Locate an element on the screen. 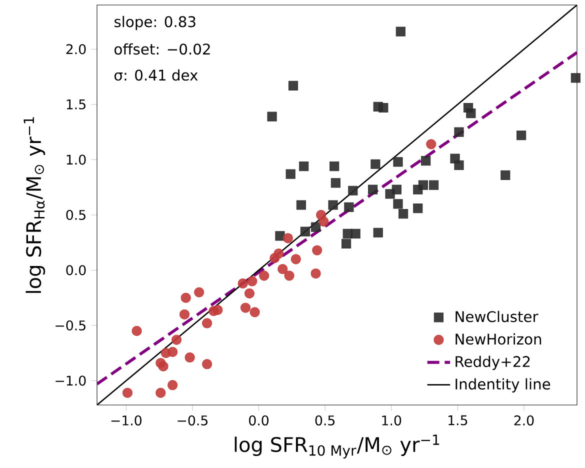 The height and width of the screenshot is (468, 585). annotation: σ: 0.41 dex is located at coordinates (156, 75).